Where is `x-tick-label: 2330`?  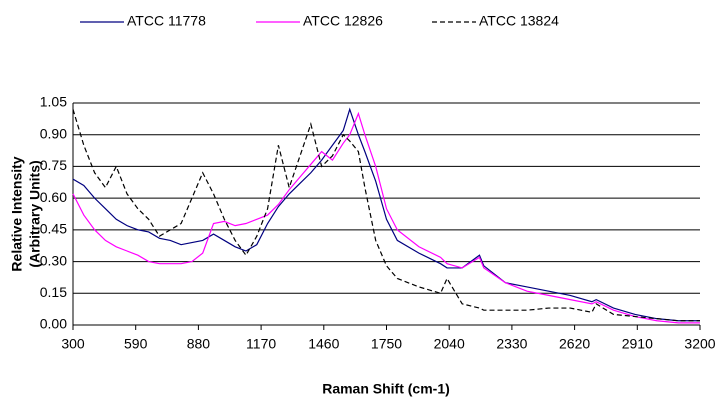
x-tick-label: 2330 is located at coordinates (511, 344).